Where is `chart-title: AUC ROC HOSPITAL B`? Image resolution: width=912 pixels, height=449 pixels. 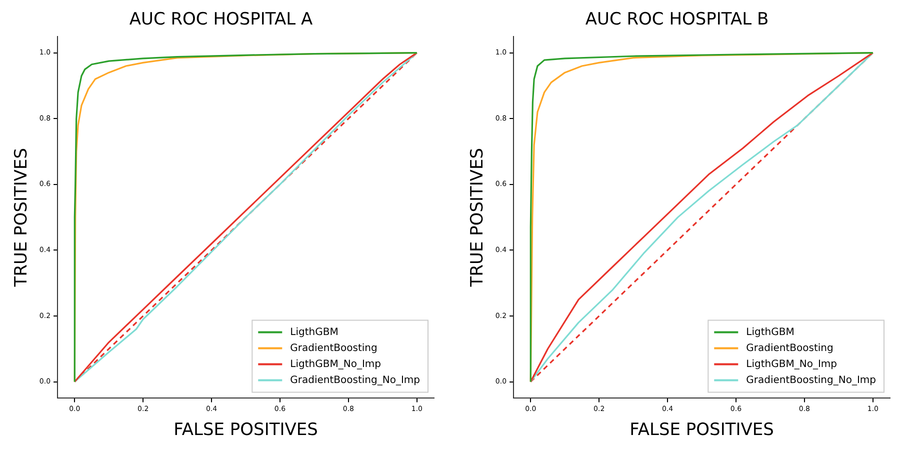 chart-title: AUC ROC HOSPITAL B is located at coordinates (677, 20).